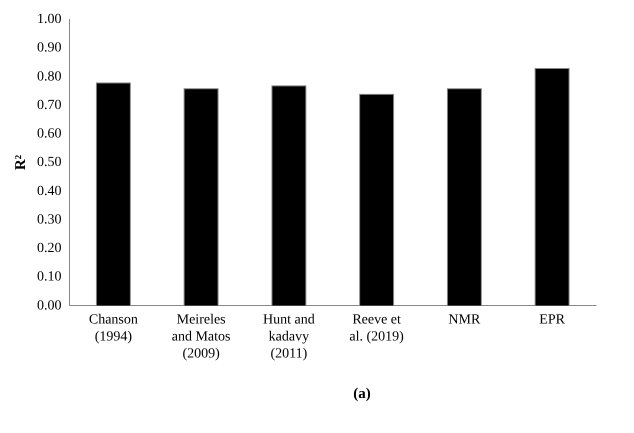 This screenshot has width=634, height=433. What do you see at coordinates (49, 277) in the screenshot?
I see `y-tick-label: 0.10` at bounding box center [49, 277].